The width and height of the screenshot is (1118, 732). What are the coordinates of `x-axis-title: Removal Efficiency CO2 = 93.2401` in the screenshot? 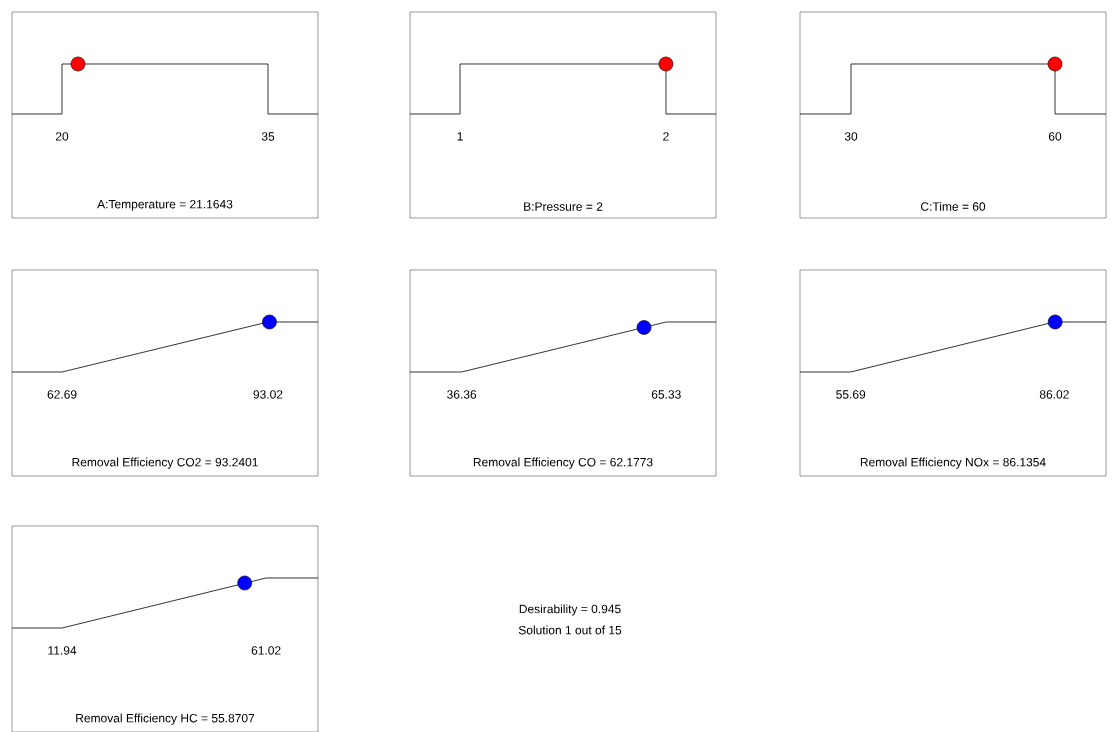 It's located at (165, 463).